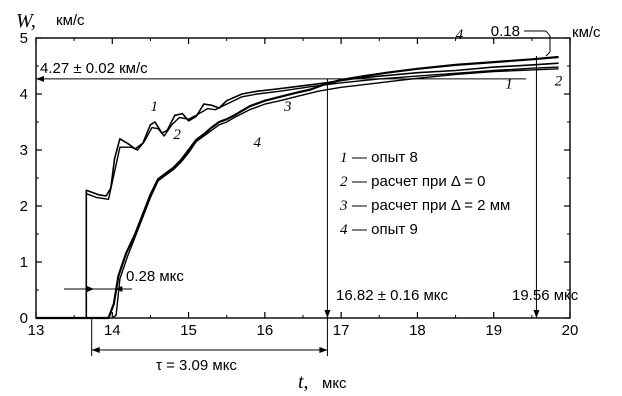 The width and height of the screenshot is (622, 396). I want to click on x-tick-label: 14, so click(112, 330).